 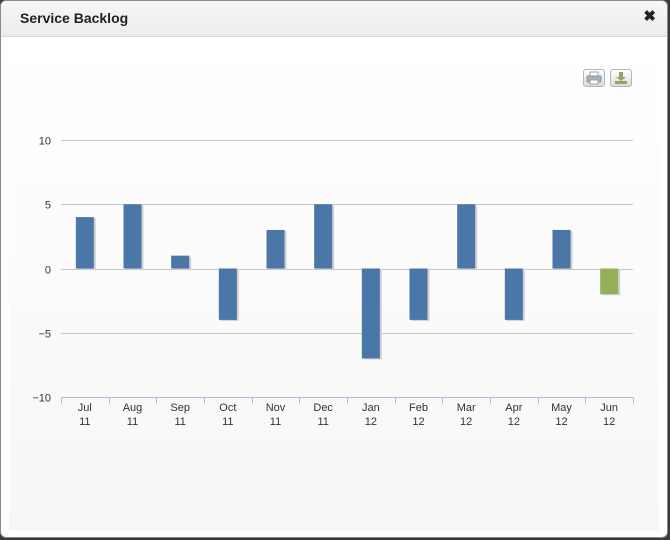 What do you see at coordinates (45, 142) in the screenshot?
I see `y-tick-label: 10` at bounding box center [45, 142].